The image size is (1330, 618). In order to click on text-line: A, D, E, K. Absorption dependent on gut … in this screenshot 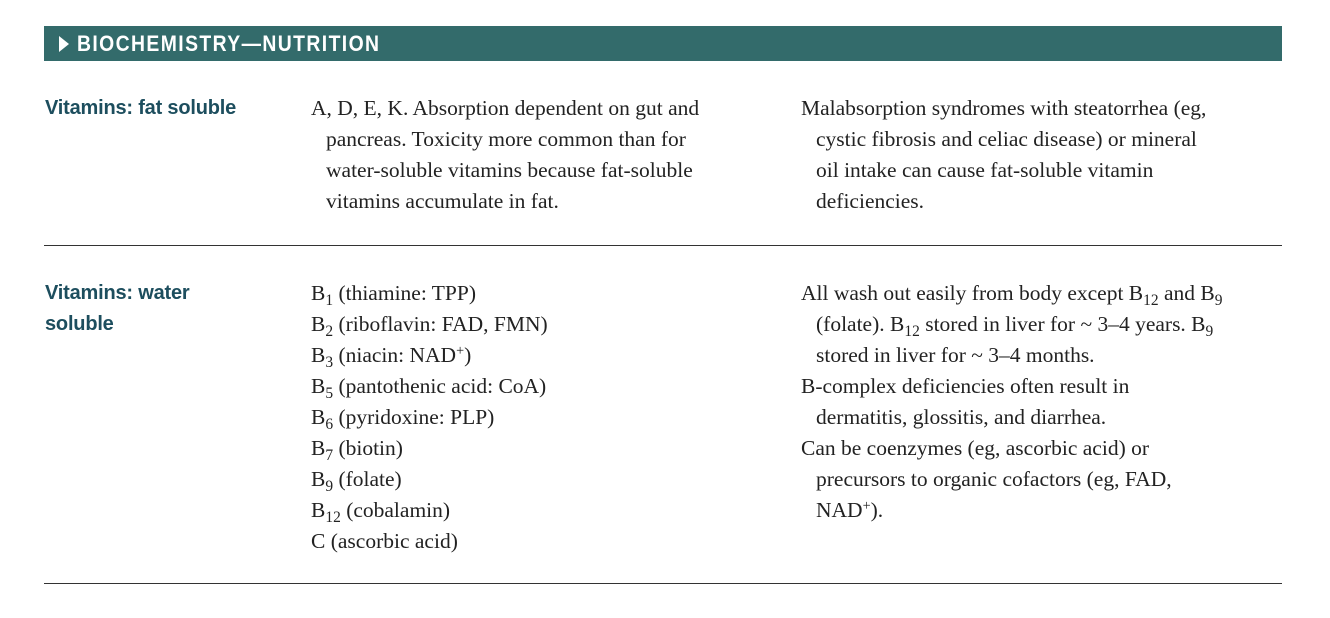, I will do `click(505, 108)`.